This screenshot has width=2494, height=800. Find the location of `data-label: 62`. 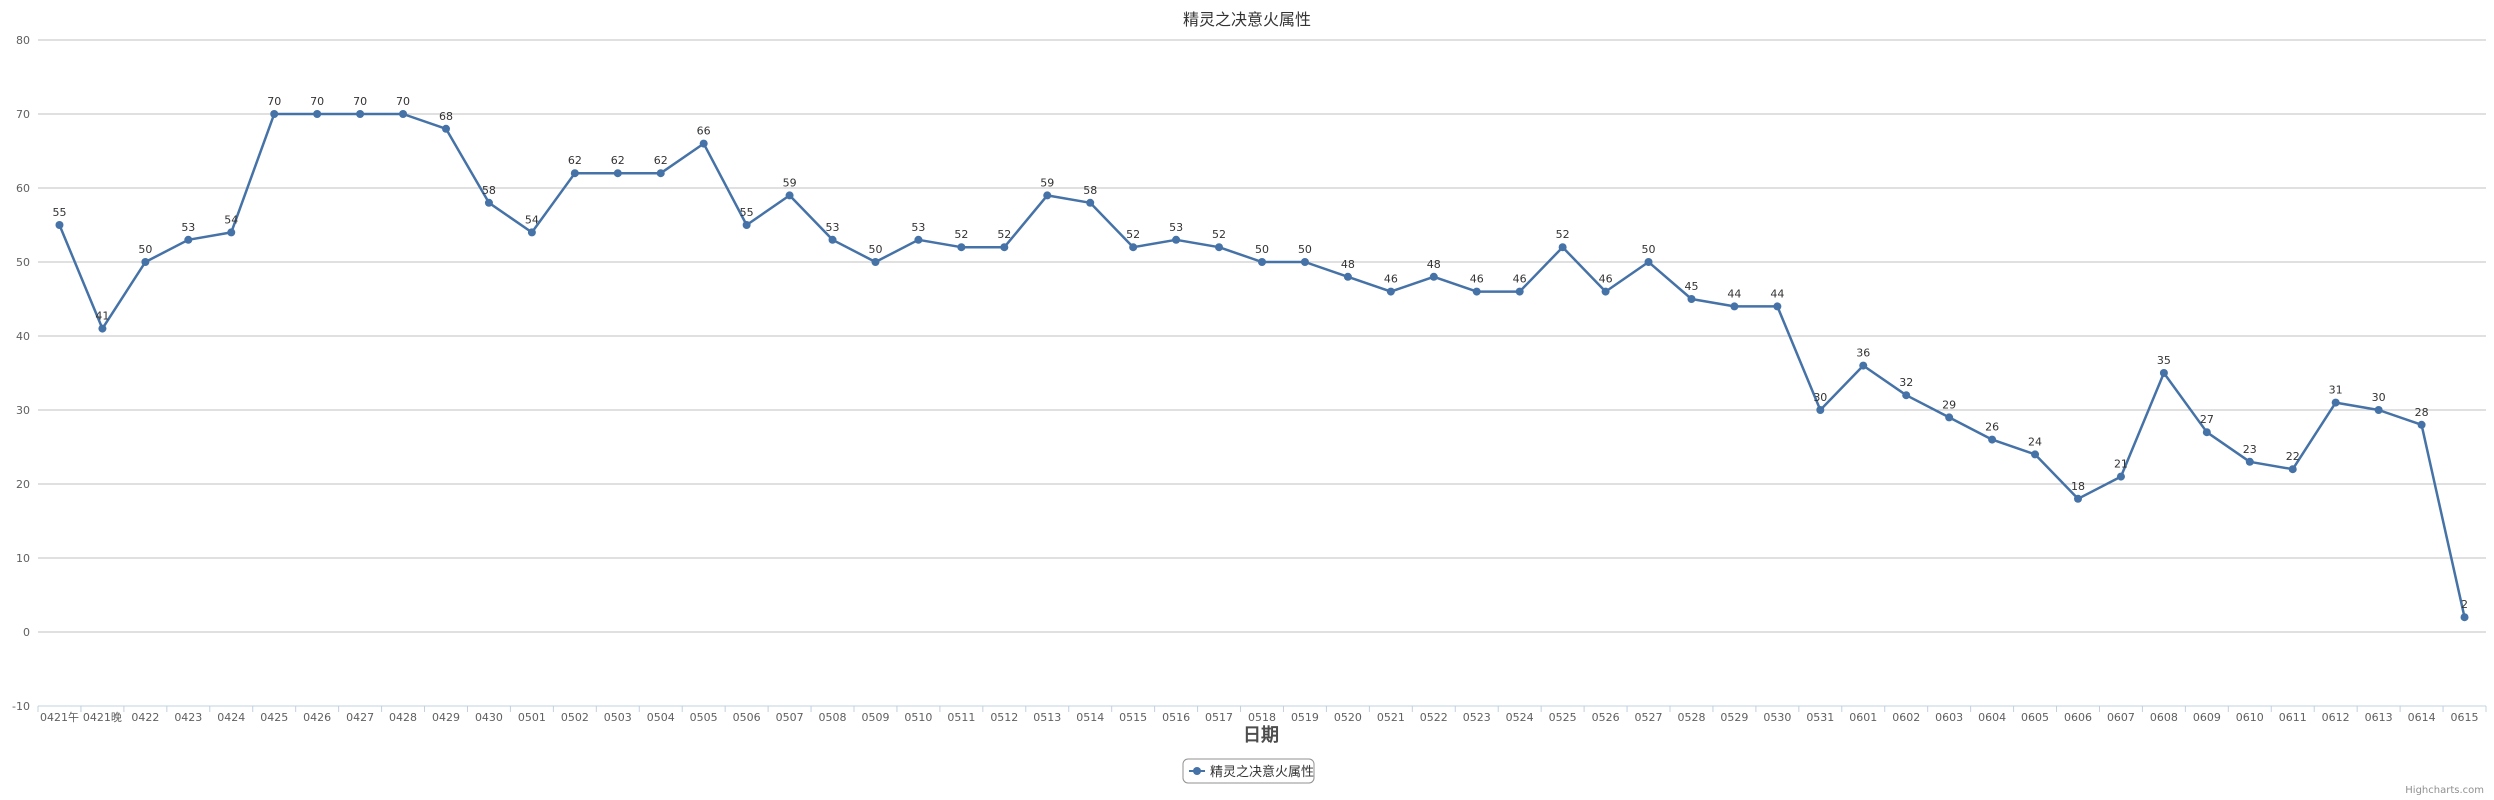

data-label: 62 is located at coordinates (575, 160).